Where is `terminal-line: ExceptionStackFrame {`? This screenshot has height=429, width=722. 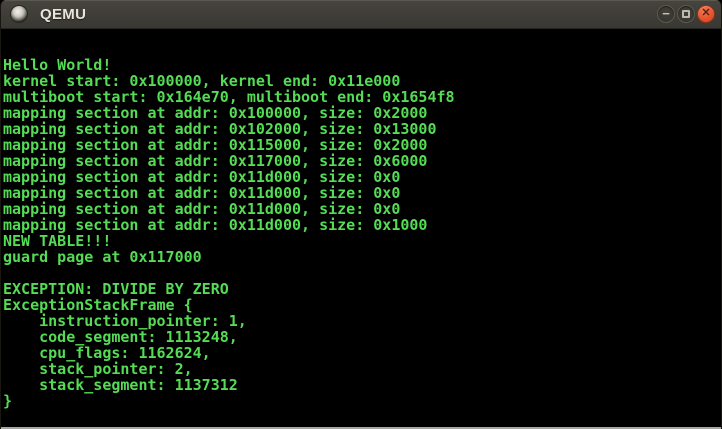
terminal-line: ExceptionStackFrame { is located at coordinates (98, 305).